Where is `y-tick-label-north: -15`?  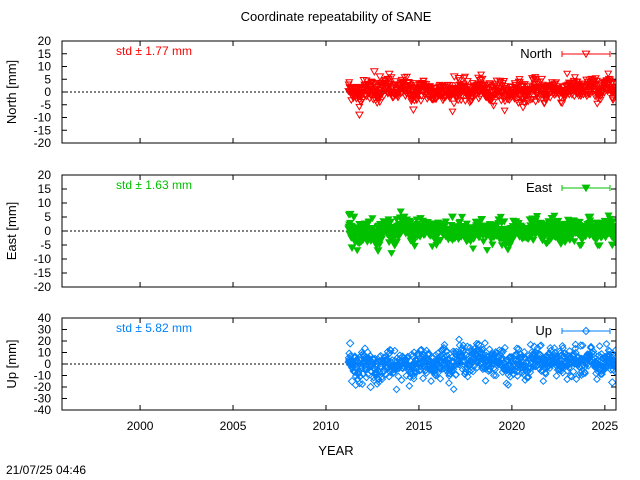
y-tick-label-north: -15 is located at coordinates (43, 130).